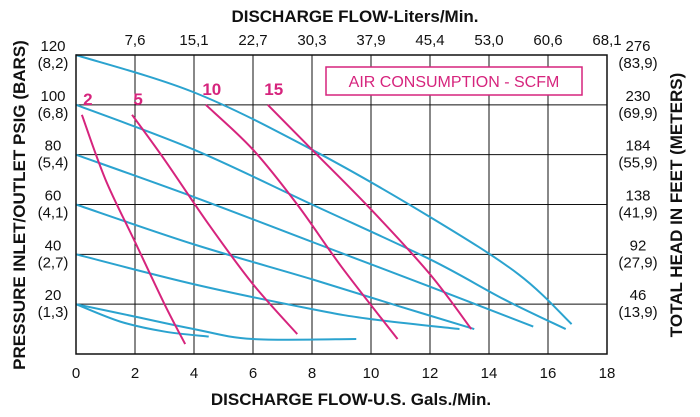 The image size is (700, 417). Describe the element at coordinates (637, 46) in the screenshot. I see `y2-tick-ft: 276` at that location.